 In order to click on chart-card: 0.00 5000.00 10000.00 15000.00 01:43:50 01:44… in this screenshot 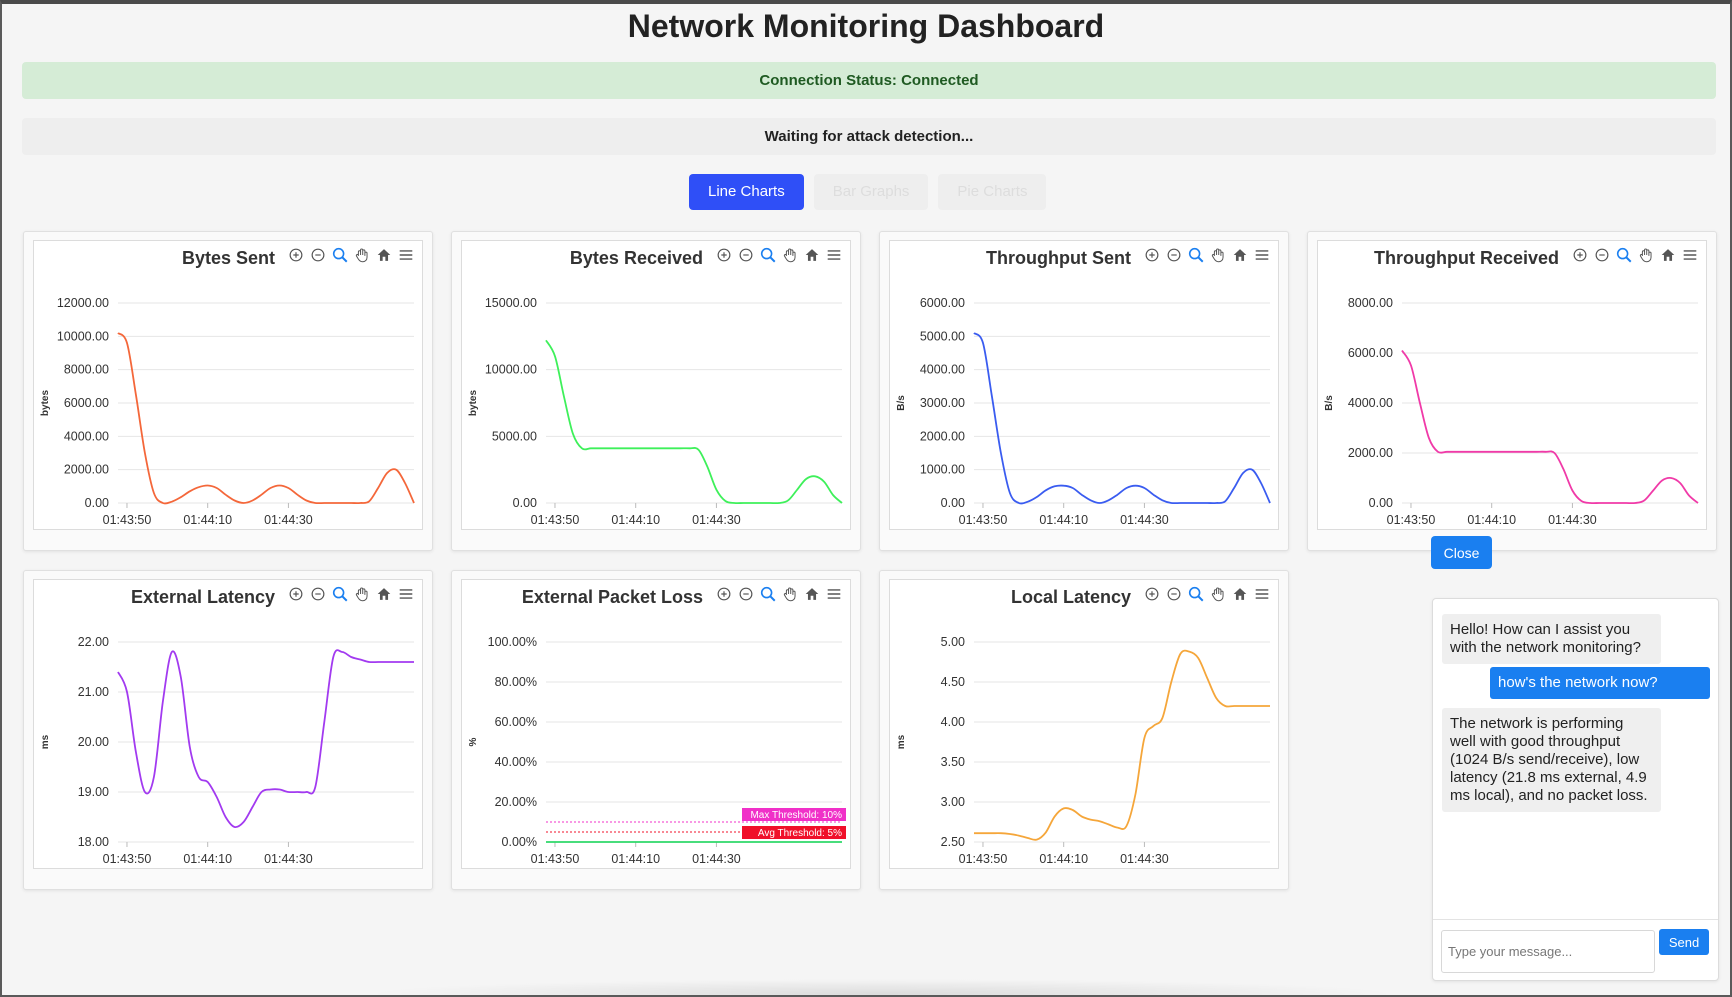, I will do `click(656, 391)`.